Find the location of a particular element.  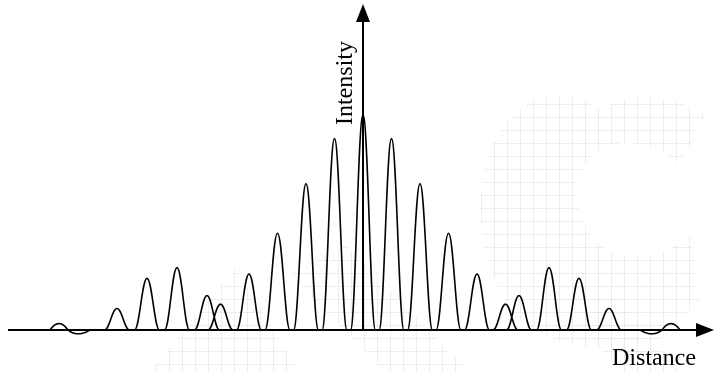

watermark-stroke-middle is located at coordinates (380, 308).